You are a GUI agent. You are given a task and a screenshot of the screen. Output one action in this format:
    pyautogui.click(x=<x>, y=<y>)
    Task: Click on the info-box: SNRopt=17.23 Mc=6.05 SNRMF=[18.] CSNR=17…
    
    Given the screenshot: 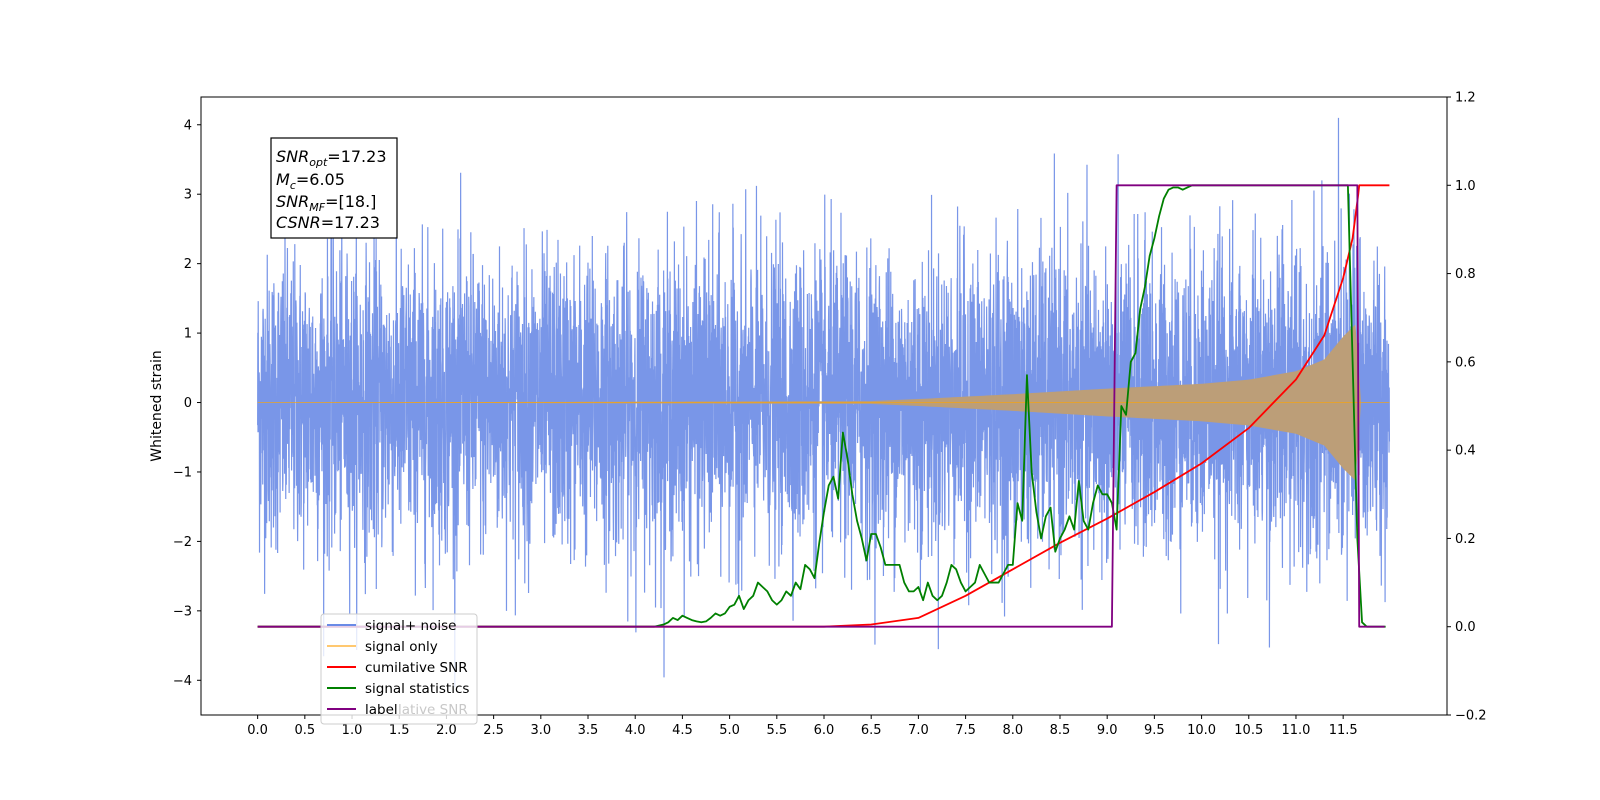 What is the action you would take?
    pyautogui.click(x=334, y=188)
    